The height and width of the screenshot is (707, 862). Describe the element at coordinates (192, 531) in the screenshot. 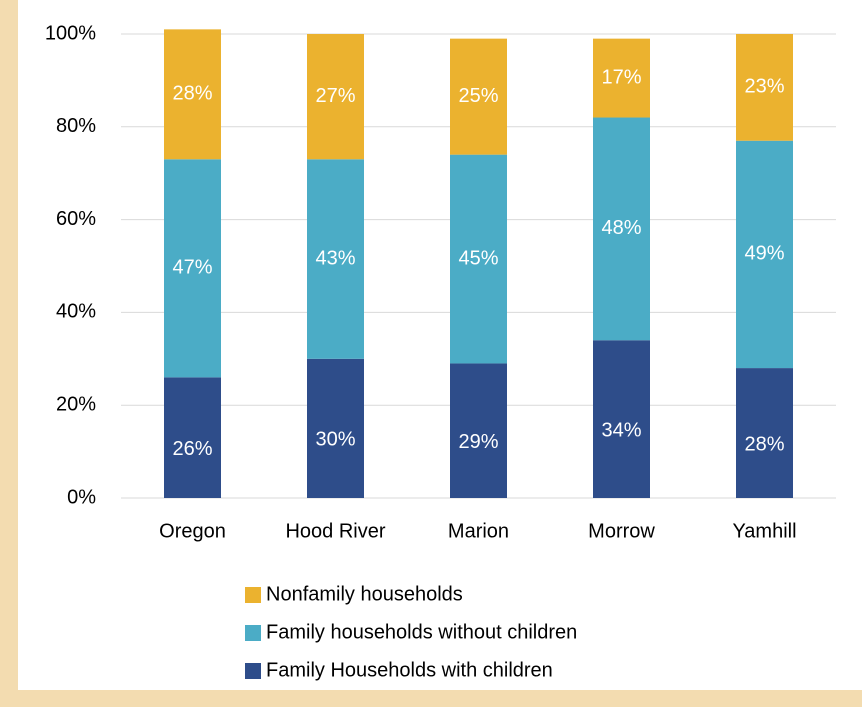

I see `x-tick-label: Oregon` at that location.